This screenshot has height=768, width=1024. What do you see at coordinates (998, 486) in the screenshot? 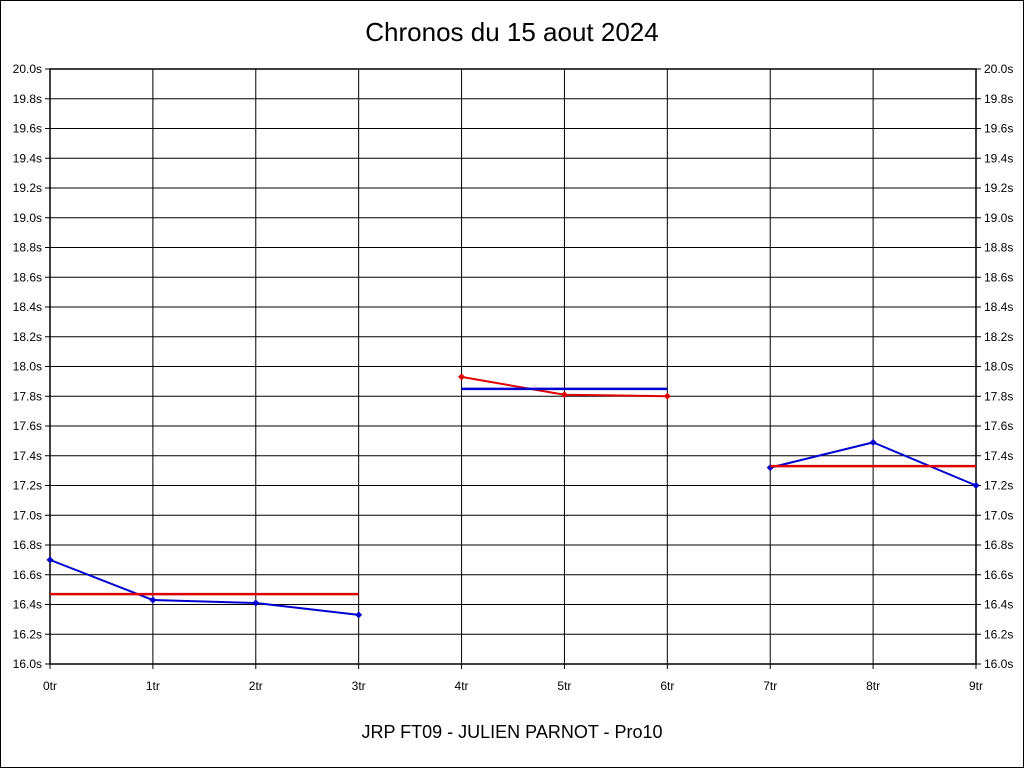
I see `y-axis-label-right: 17.2s` at bounding box center [998, 486].